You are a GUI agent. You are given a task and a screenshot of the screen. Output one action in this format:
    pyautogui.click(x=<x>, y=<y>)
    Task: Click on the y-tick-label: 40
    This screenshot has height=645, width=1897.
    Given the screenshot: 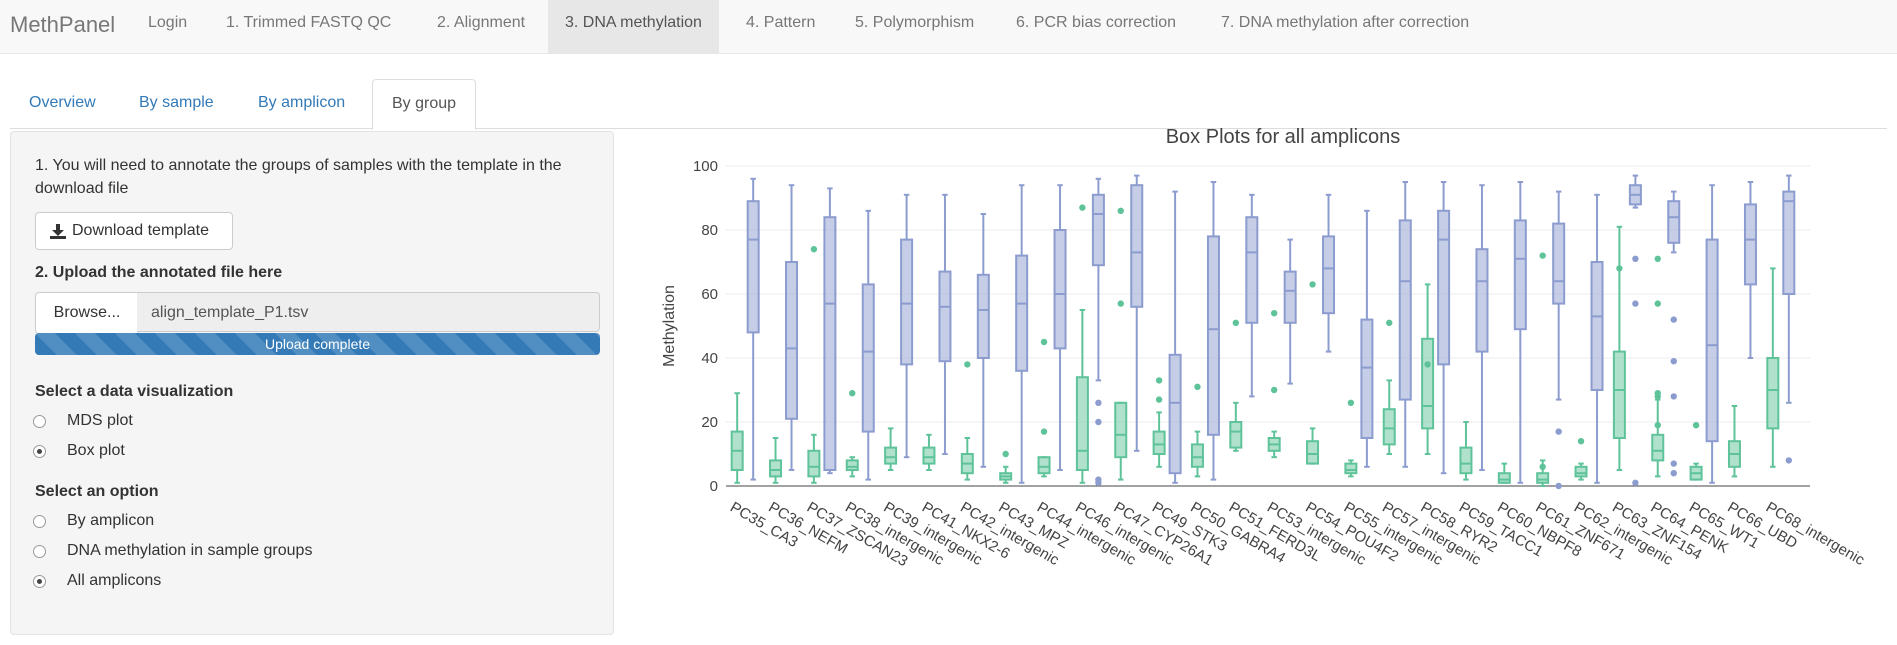 What is the action you would take?
    pyautogui.click(x=709, y=358)
    